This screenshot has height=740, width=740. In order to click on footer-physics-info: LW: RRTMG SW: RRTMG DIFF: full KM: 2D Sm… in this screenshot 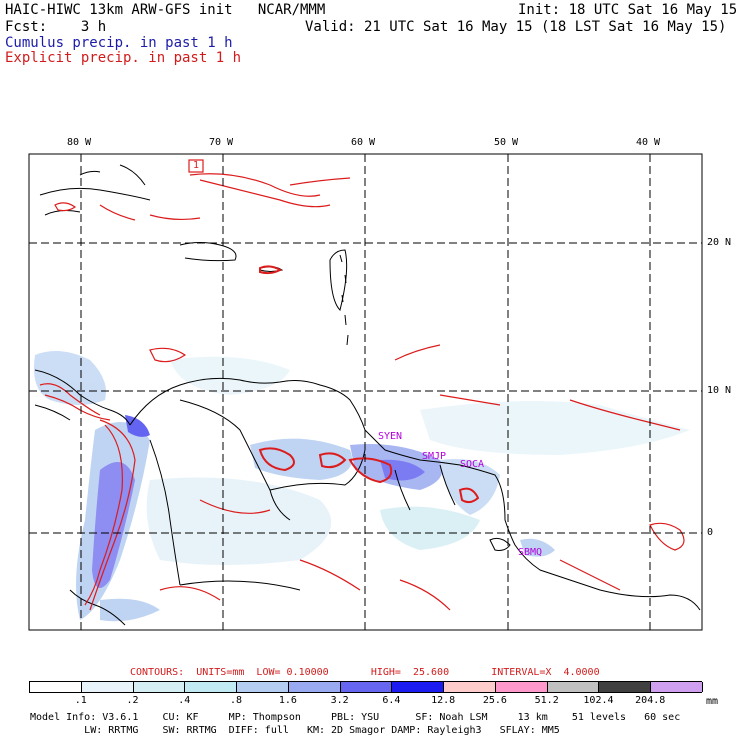, I will do `click(295, 730)`.